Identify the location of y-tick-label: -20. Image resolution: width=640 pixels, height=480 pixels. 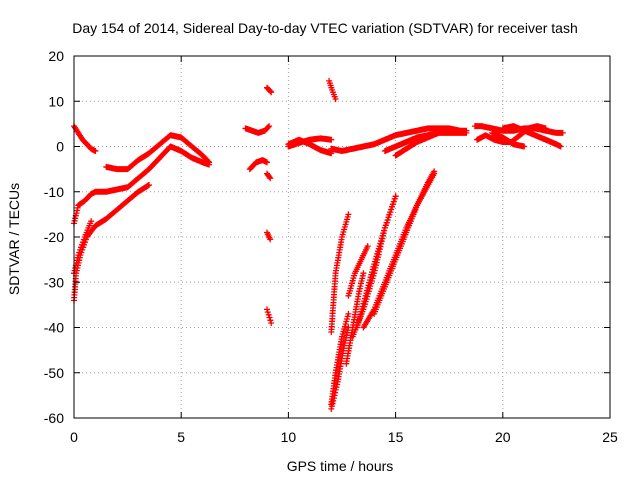
(54, 237).